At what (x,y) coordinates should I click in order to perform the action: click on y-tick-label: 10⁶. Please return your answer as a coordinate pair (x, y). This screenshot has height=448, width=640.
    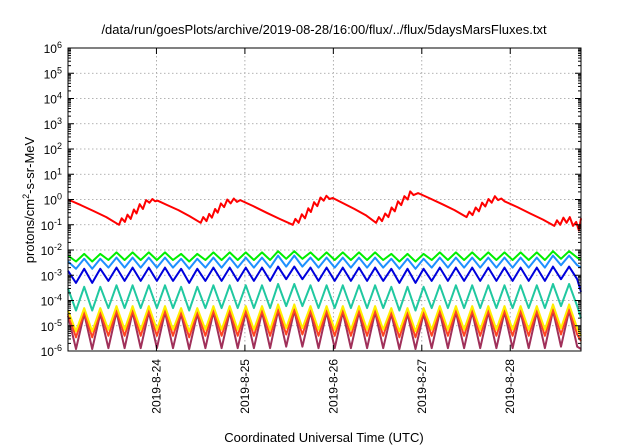
    Looking at the image, I should click on (53, 48).